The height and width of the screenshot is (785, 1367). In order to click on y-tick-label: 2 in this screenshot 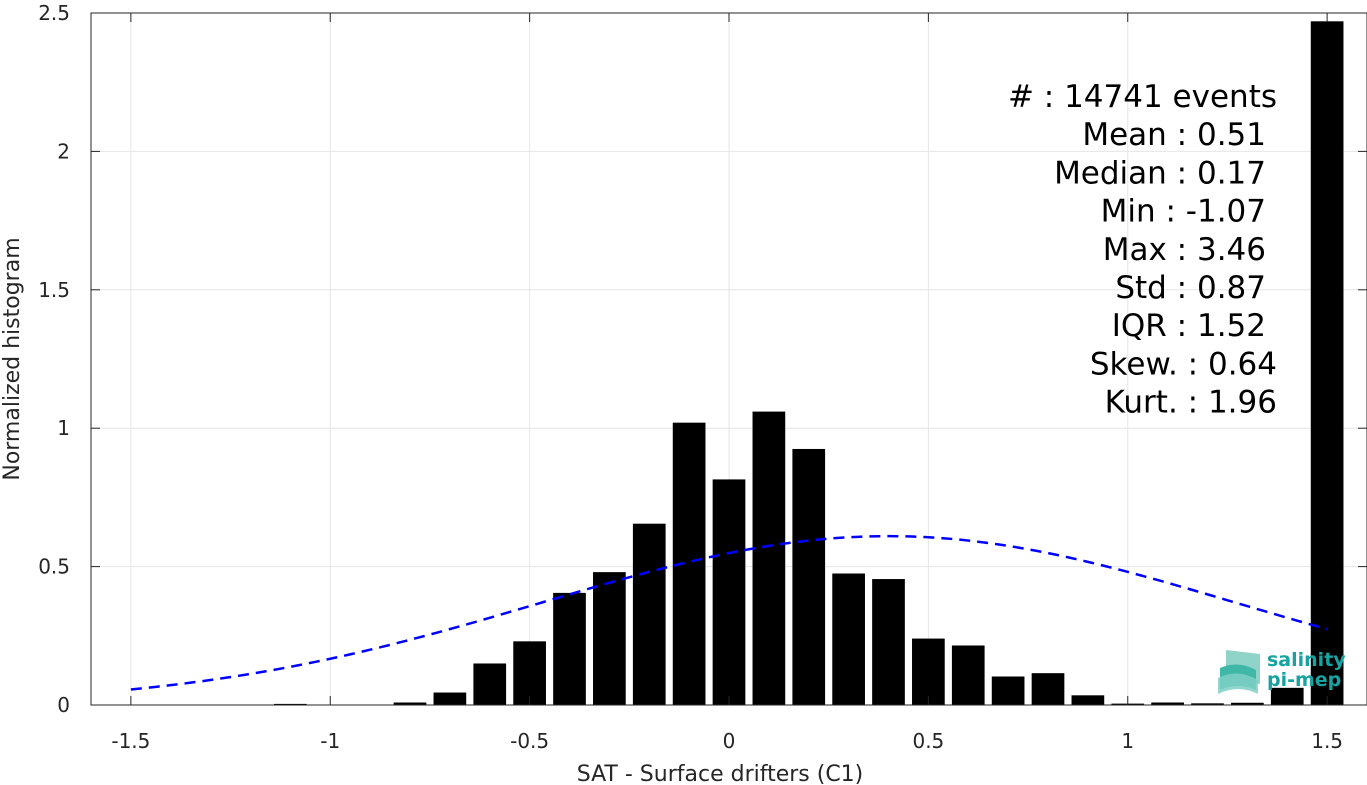, I will do `click(63, 151)`.